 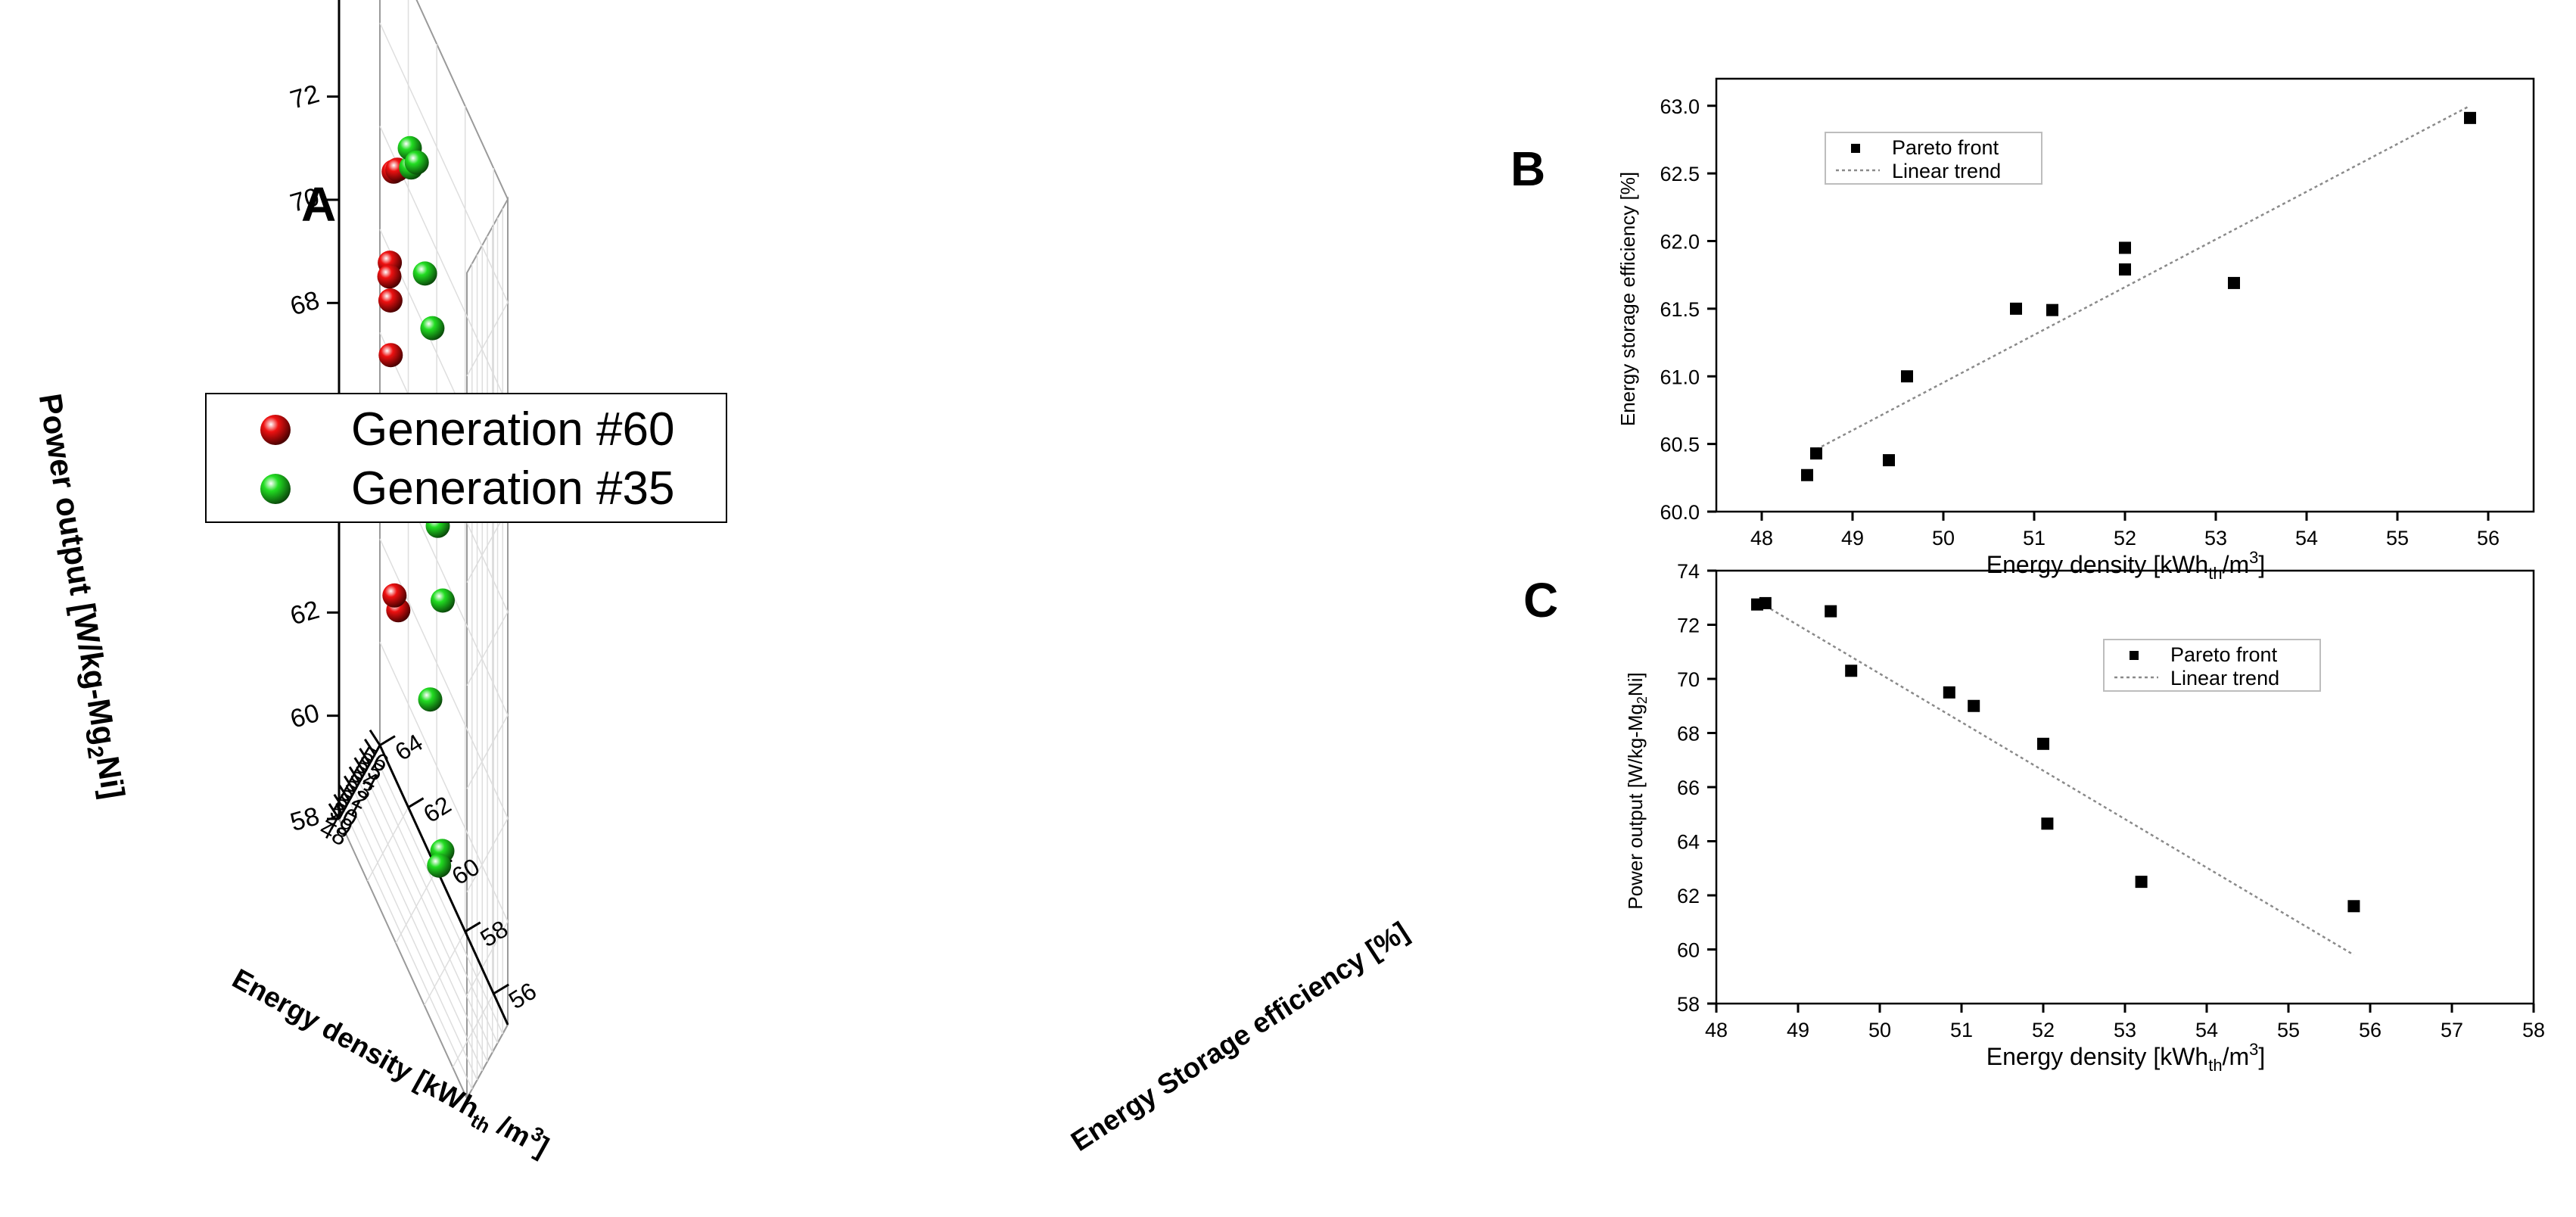 I want to click on b-y-tick-label: 63.0, so click(x=1680, y=106).